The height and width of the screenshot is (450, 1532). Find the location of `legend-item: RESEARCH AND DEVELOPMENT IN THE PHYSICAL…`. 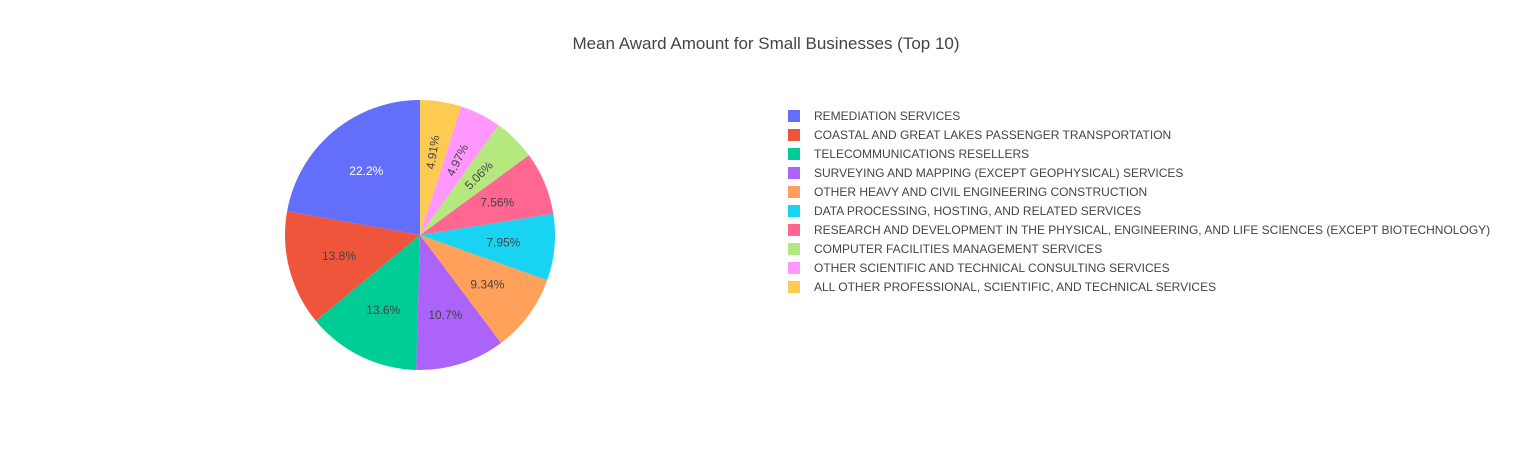

legend-item: RESEARCH AND DEVELOPMENT IN THE PHYSICAL… is located at coordinates (1139, 229).